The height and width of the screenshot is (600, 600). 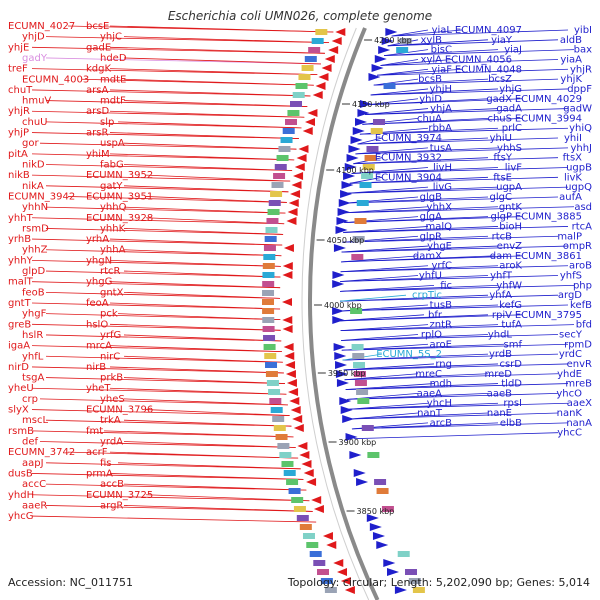 What do you see at coordinates (96, 367) in the screenshot?
I see `gene-label: nirB` at bounding box center [96, 367].